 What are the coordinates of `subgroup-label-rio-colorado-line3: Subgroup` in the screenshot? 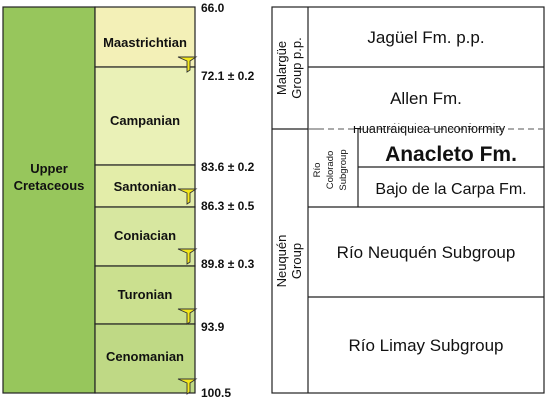 It's located at (343, 169).